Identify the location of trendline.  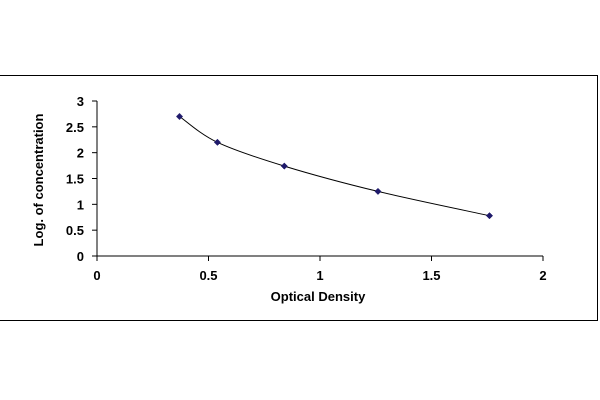
(334, 166).